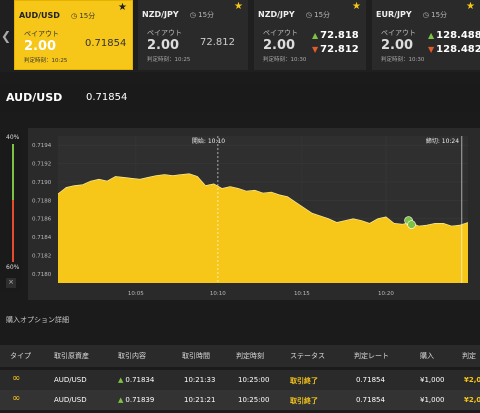 This screenshot has height=413, width=480. Describe the element at coordinates (169, 60) in the screenshot. I see `card-judge-time: 判定時刻：10:25` at that location.